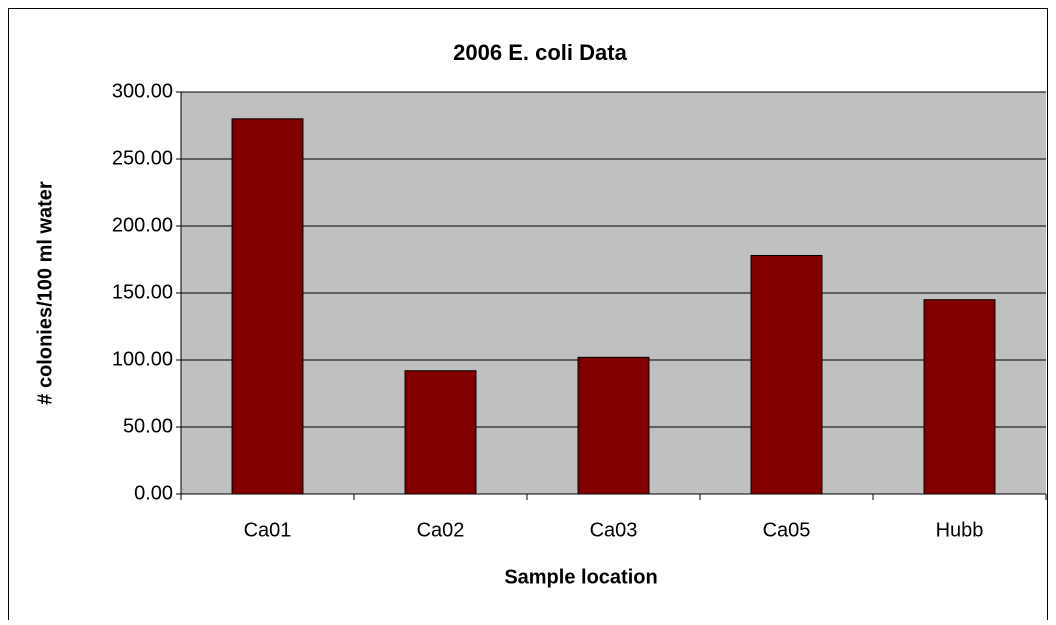 The image size is (1056, 625). I want to click on x-tick-label: Ca02, so click(441, 530).